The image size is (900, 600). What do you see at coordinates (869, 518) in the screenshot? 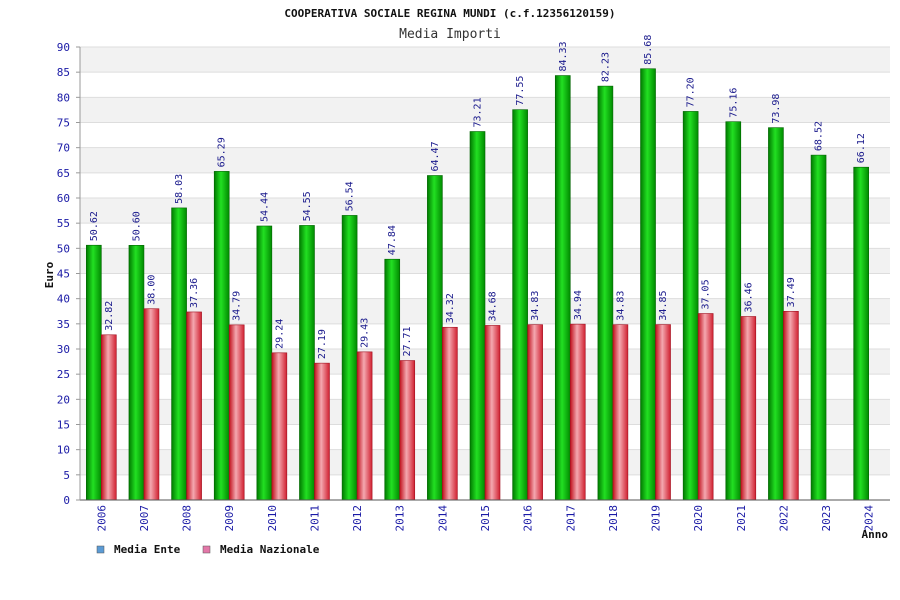
I see `x-tick-label: 2024` at bounding box center [869, 518].